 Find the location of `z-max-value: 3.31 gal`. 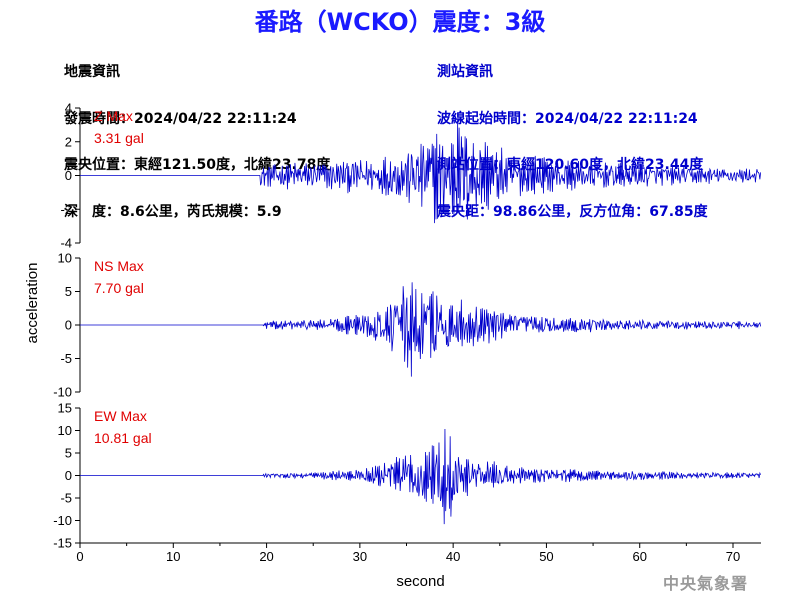

z-max-value: 3.31 gal is located at coordinates (119, 138).